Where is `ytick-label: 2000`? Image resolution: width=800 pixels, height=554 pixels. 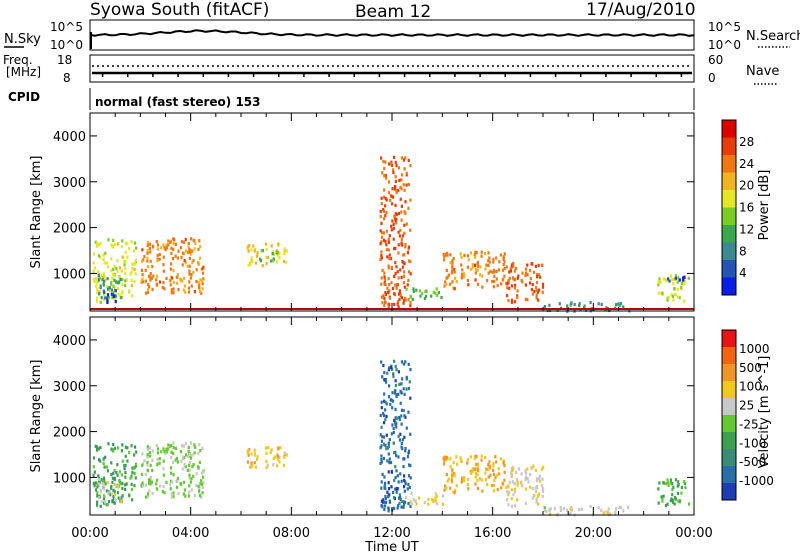
ytick-label: 2000 is located at coordinates (69, 433).